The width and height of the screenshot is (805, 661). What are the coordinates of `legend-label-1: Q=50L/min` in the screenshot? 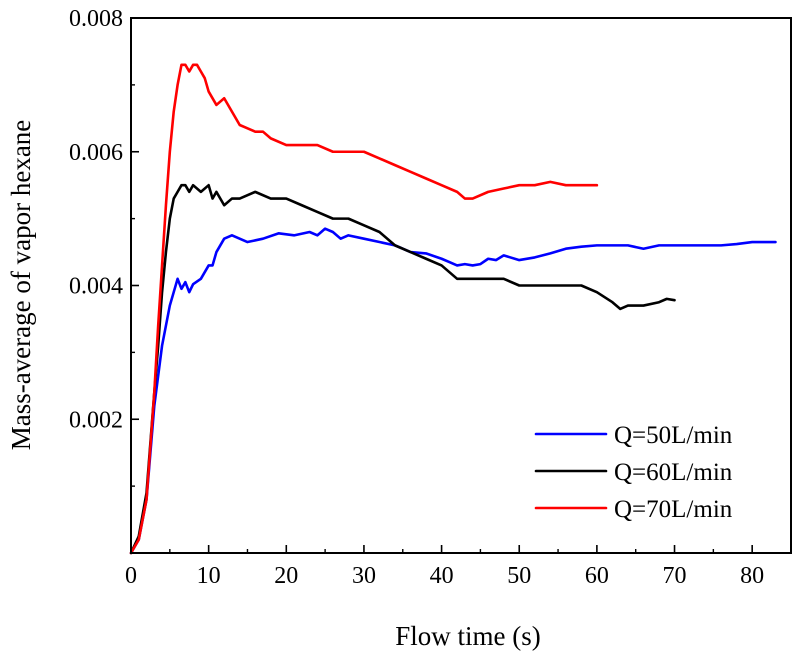 It's located at (673, 435).